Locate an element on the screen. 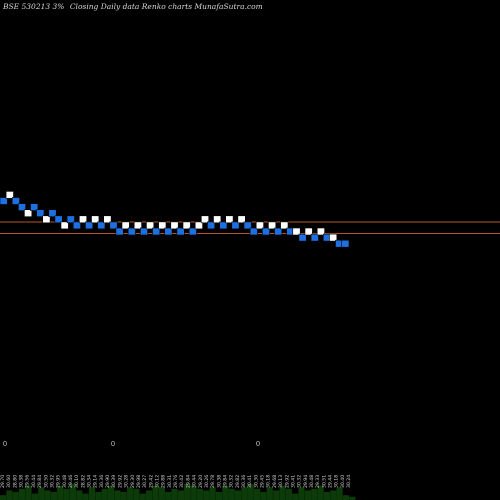  x-tick-label: 29.92 is located at coordinates (287, 481).